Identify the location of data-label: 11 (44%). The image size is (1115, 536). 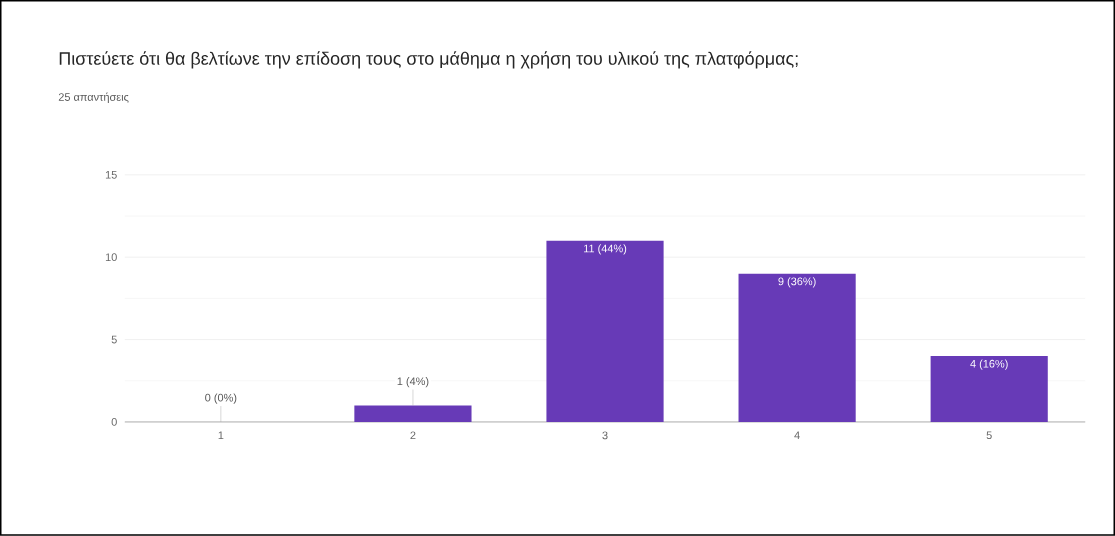
(605, 249).